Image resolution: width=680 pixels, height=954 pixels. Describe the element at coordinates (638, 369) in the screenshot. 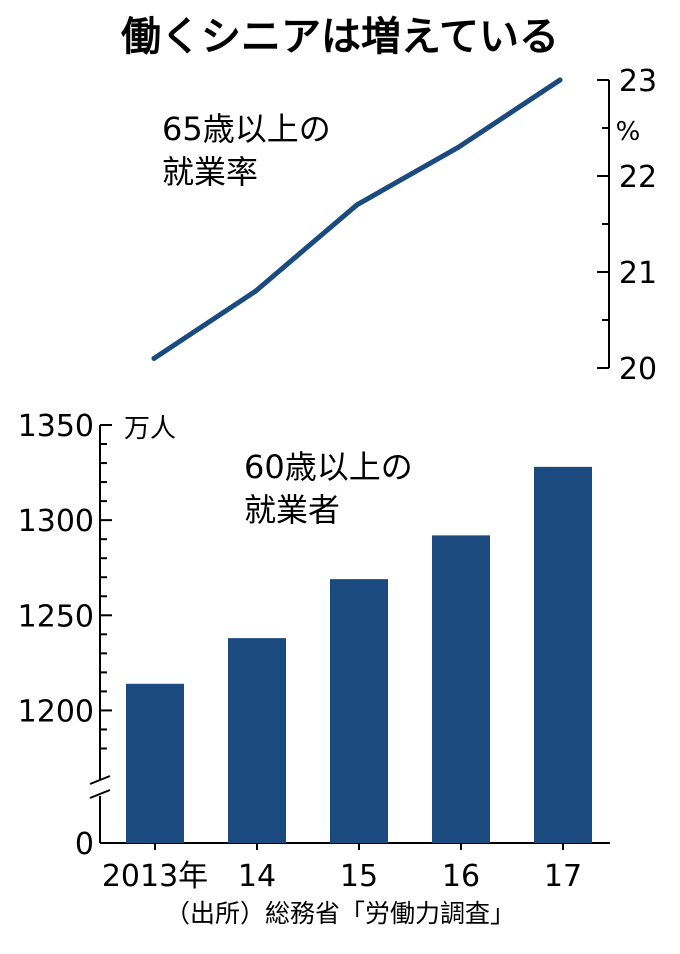

I see `line-y-tick-label: 20` at that location.